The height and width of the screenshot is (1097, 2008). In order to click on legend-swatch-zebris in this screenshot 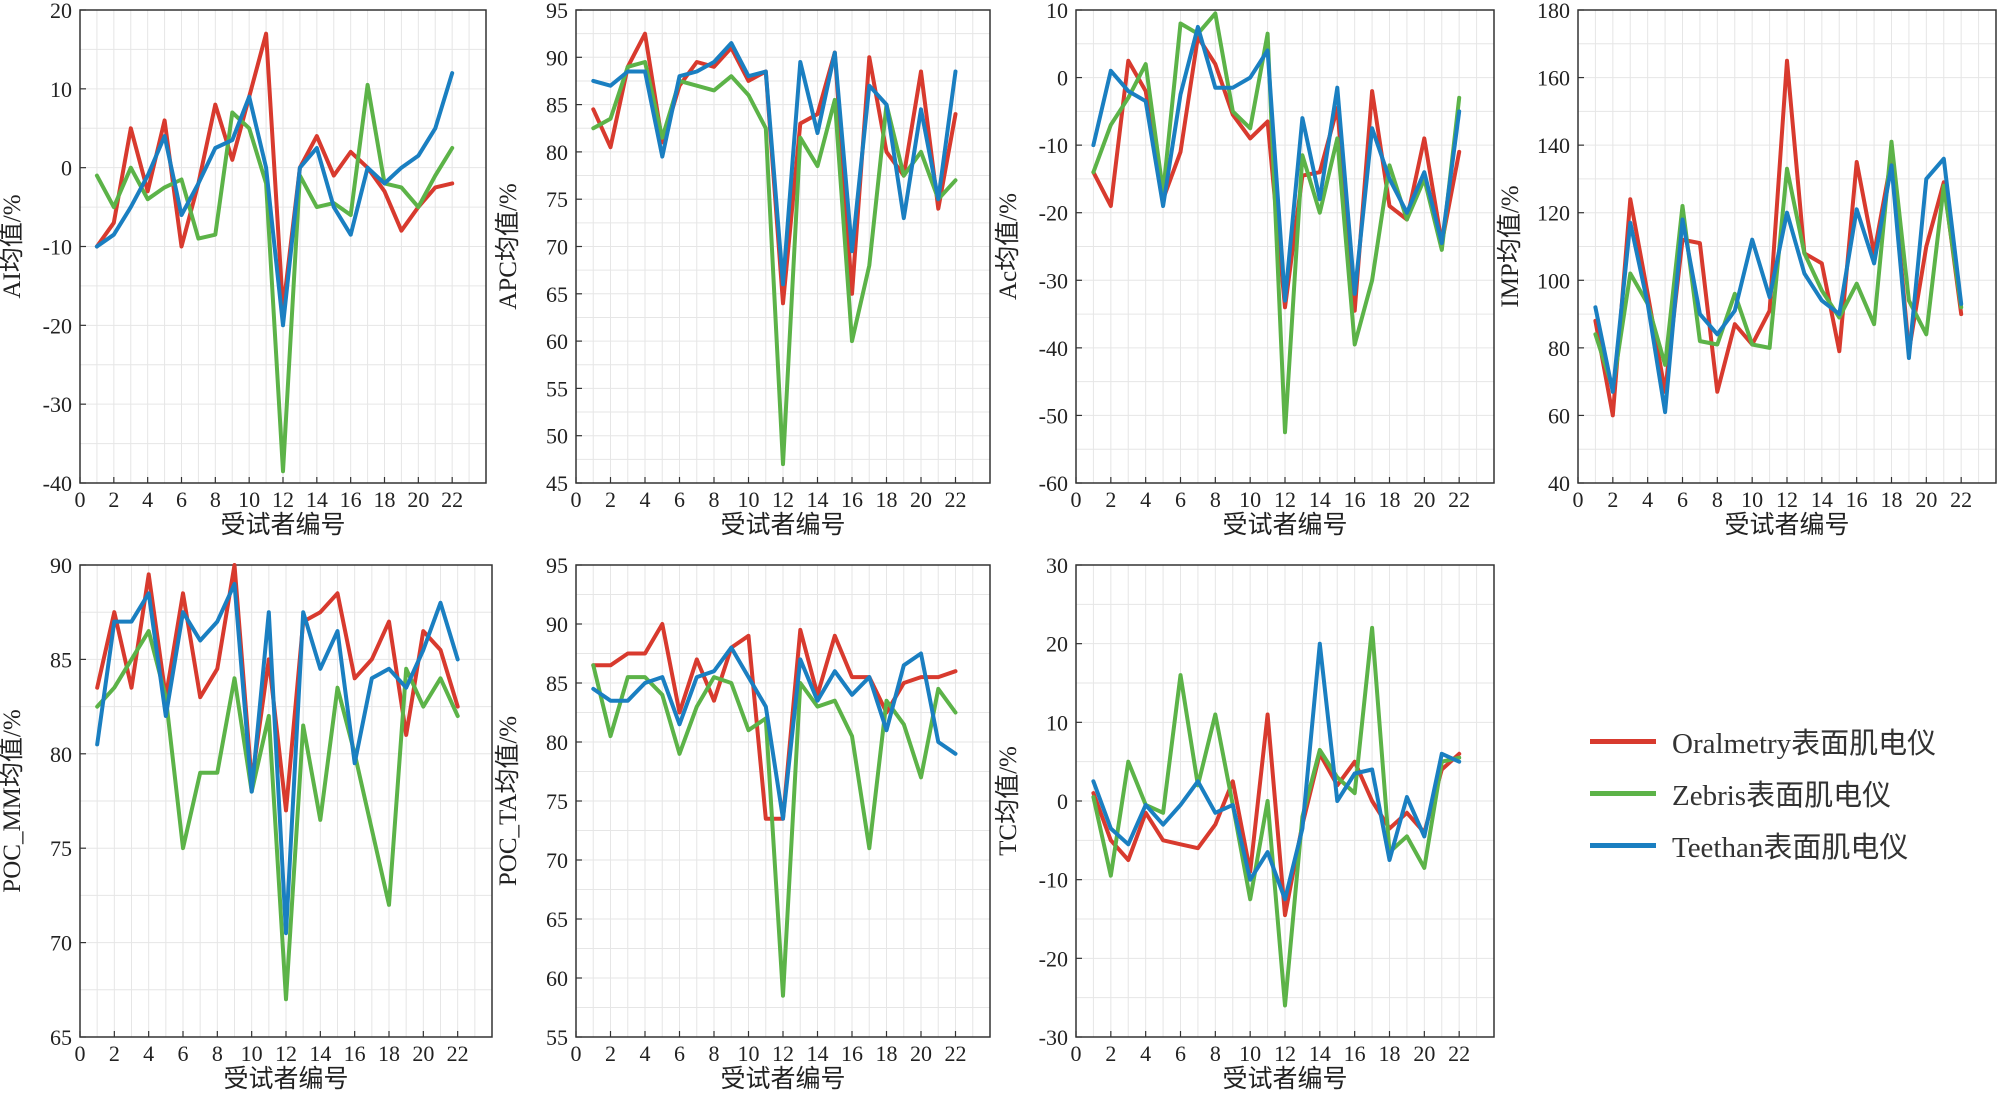, I will do `click(1623, 793)`.